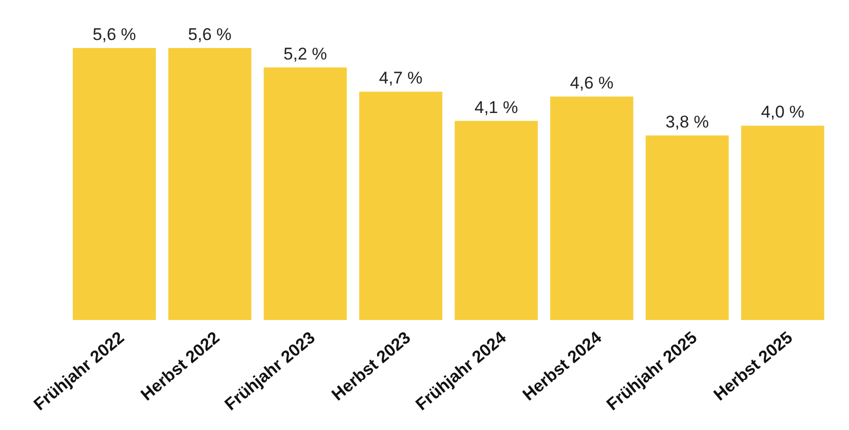 This screenshot has width=849, height=430. I want to click on data-label: 3,8 %, so click(687, 122).